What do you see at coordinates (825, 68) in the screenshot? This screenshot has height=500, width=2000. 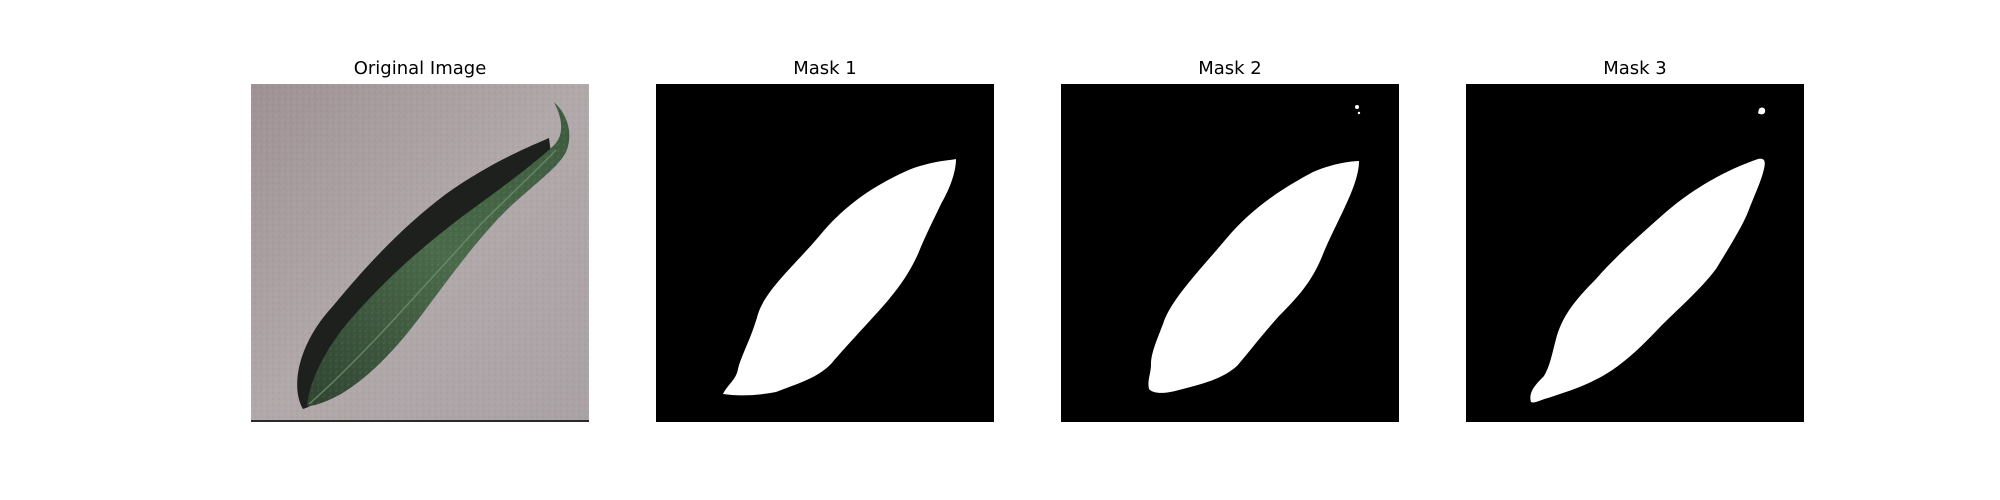 I see `panel-title: Mask 1` at bounding box center [825, 68].